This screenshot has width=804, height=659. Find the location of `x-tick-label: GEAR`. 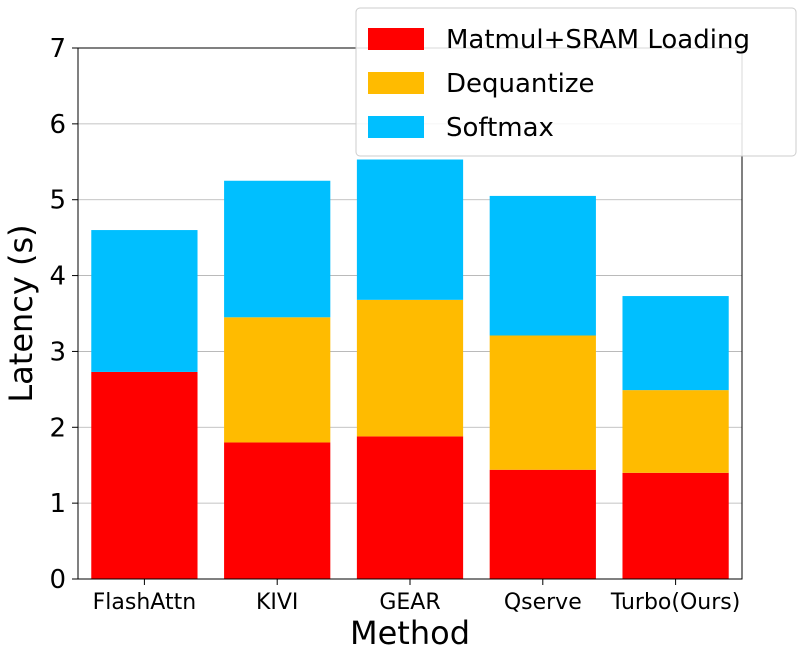

x-tick-label: GEAR is located at coordinates (409, 602).